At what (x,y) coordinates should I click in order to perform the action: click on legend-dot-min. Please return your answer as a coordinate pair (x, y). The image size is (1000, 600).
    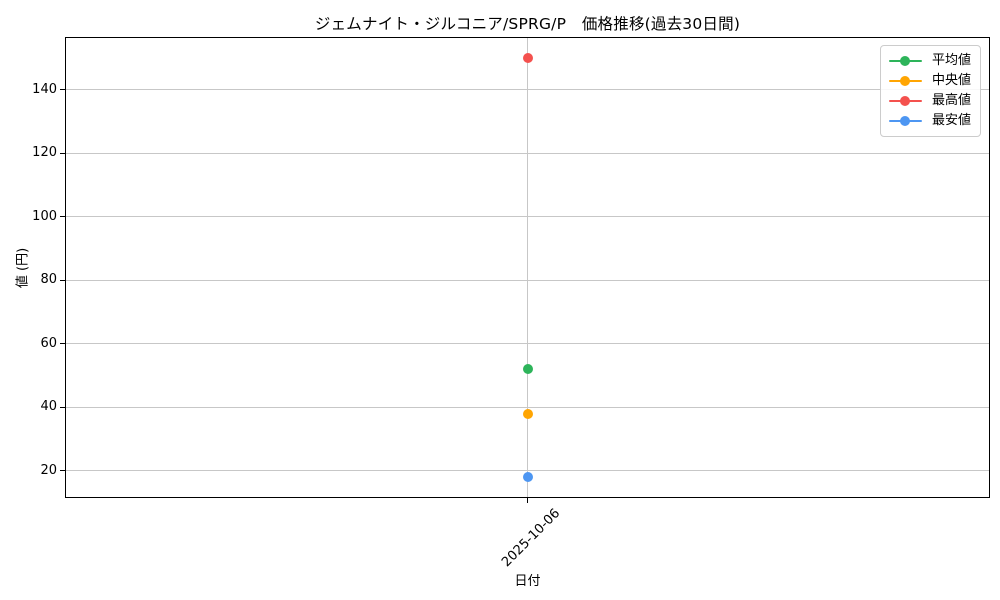
    Looking at the image, I should click on (905, 121).